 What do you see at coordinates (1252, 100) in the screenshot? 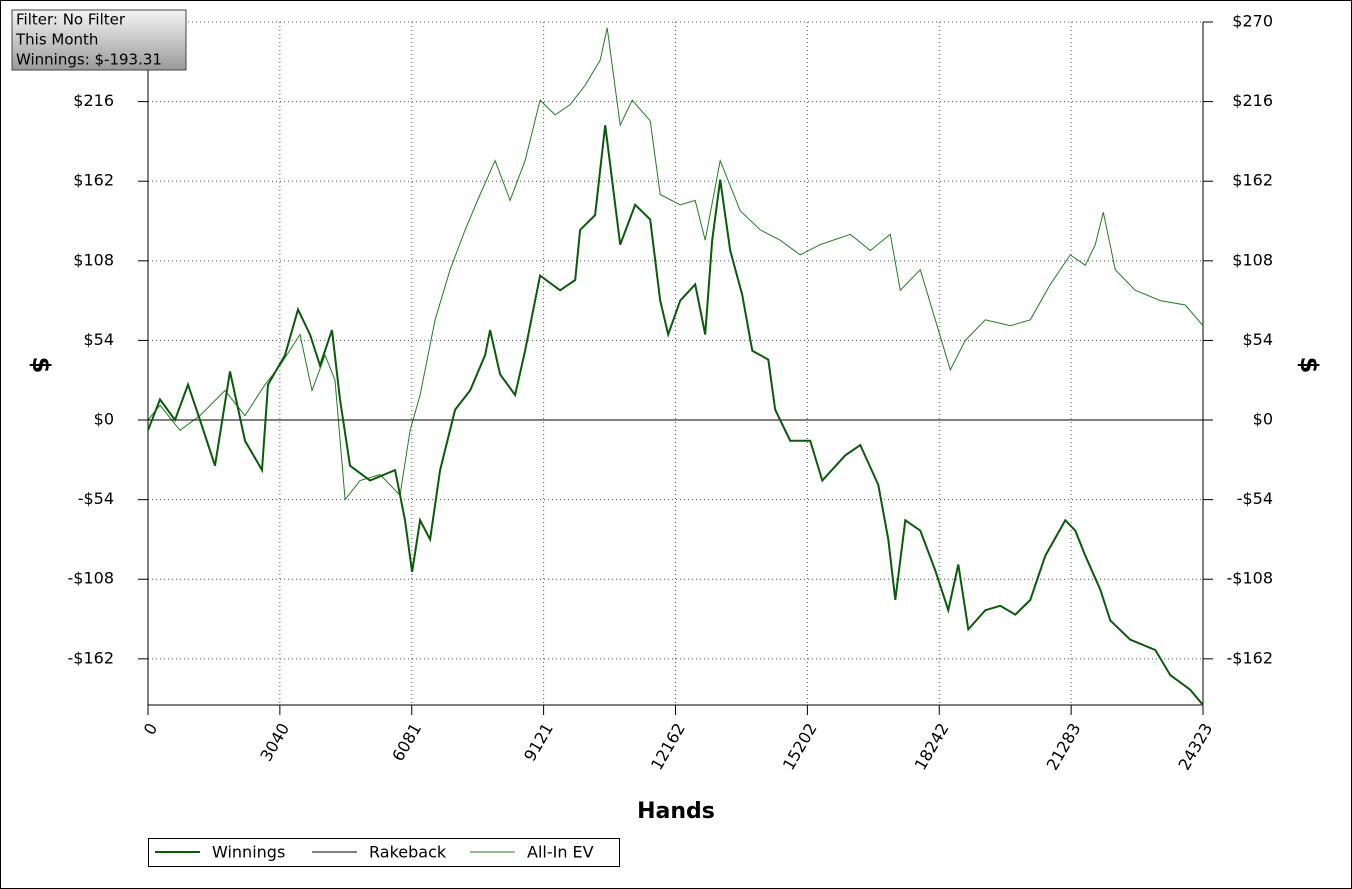
I see `y2-tick-label: $216` at bounding box center [1252, 100].